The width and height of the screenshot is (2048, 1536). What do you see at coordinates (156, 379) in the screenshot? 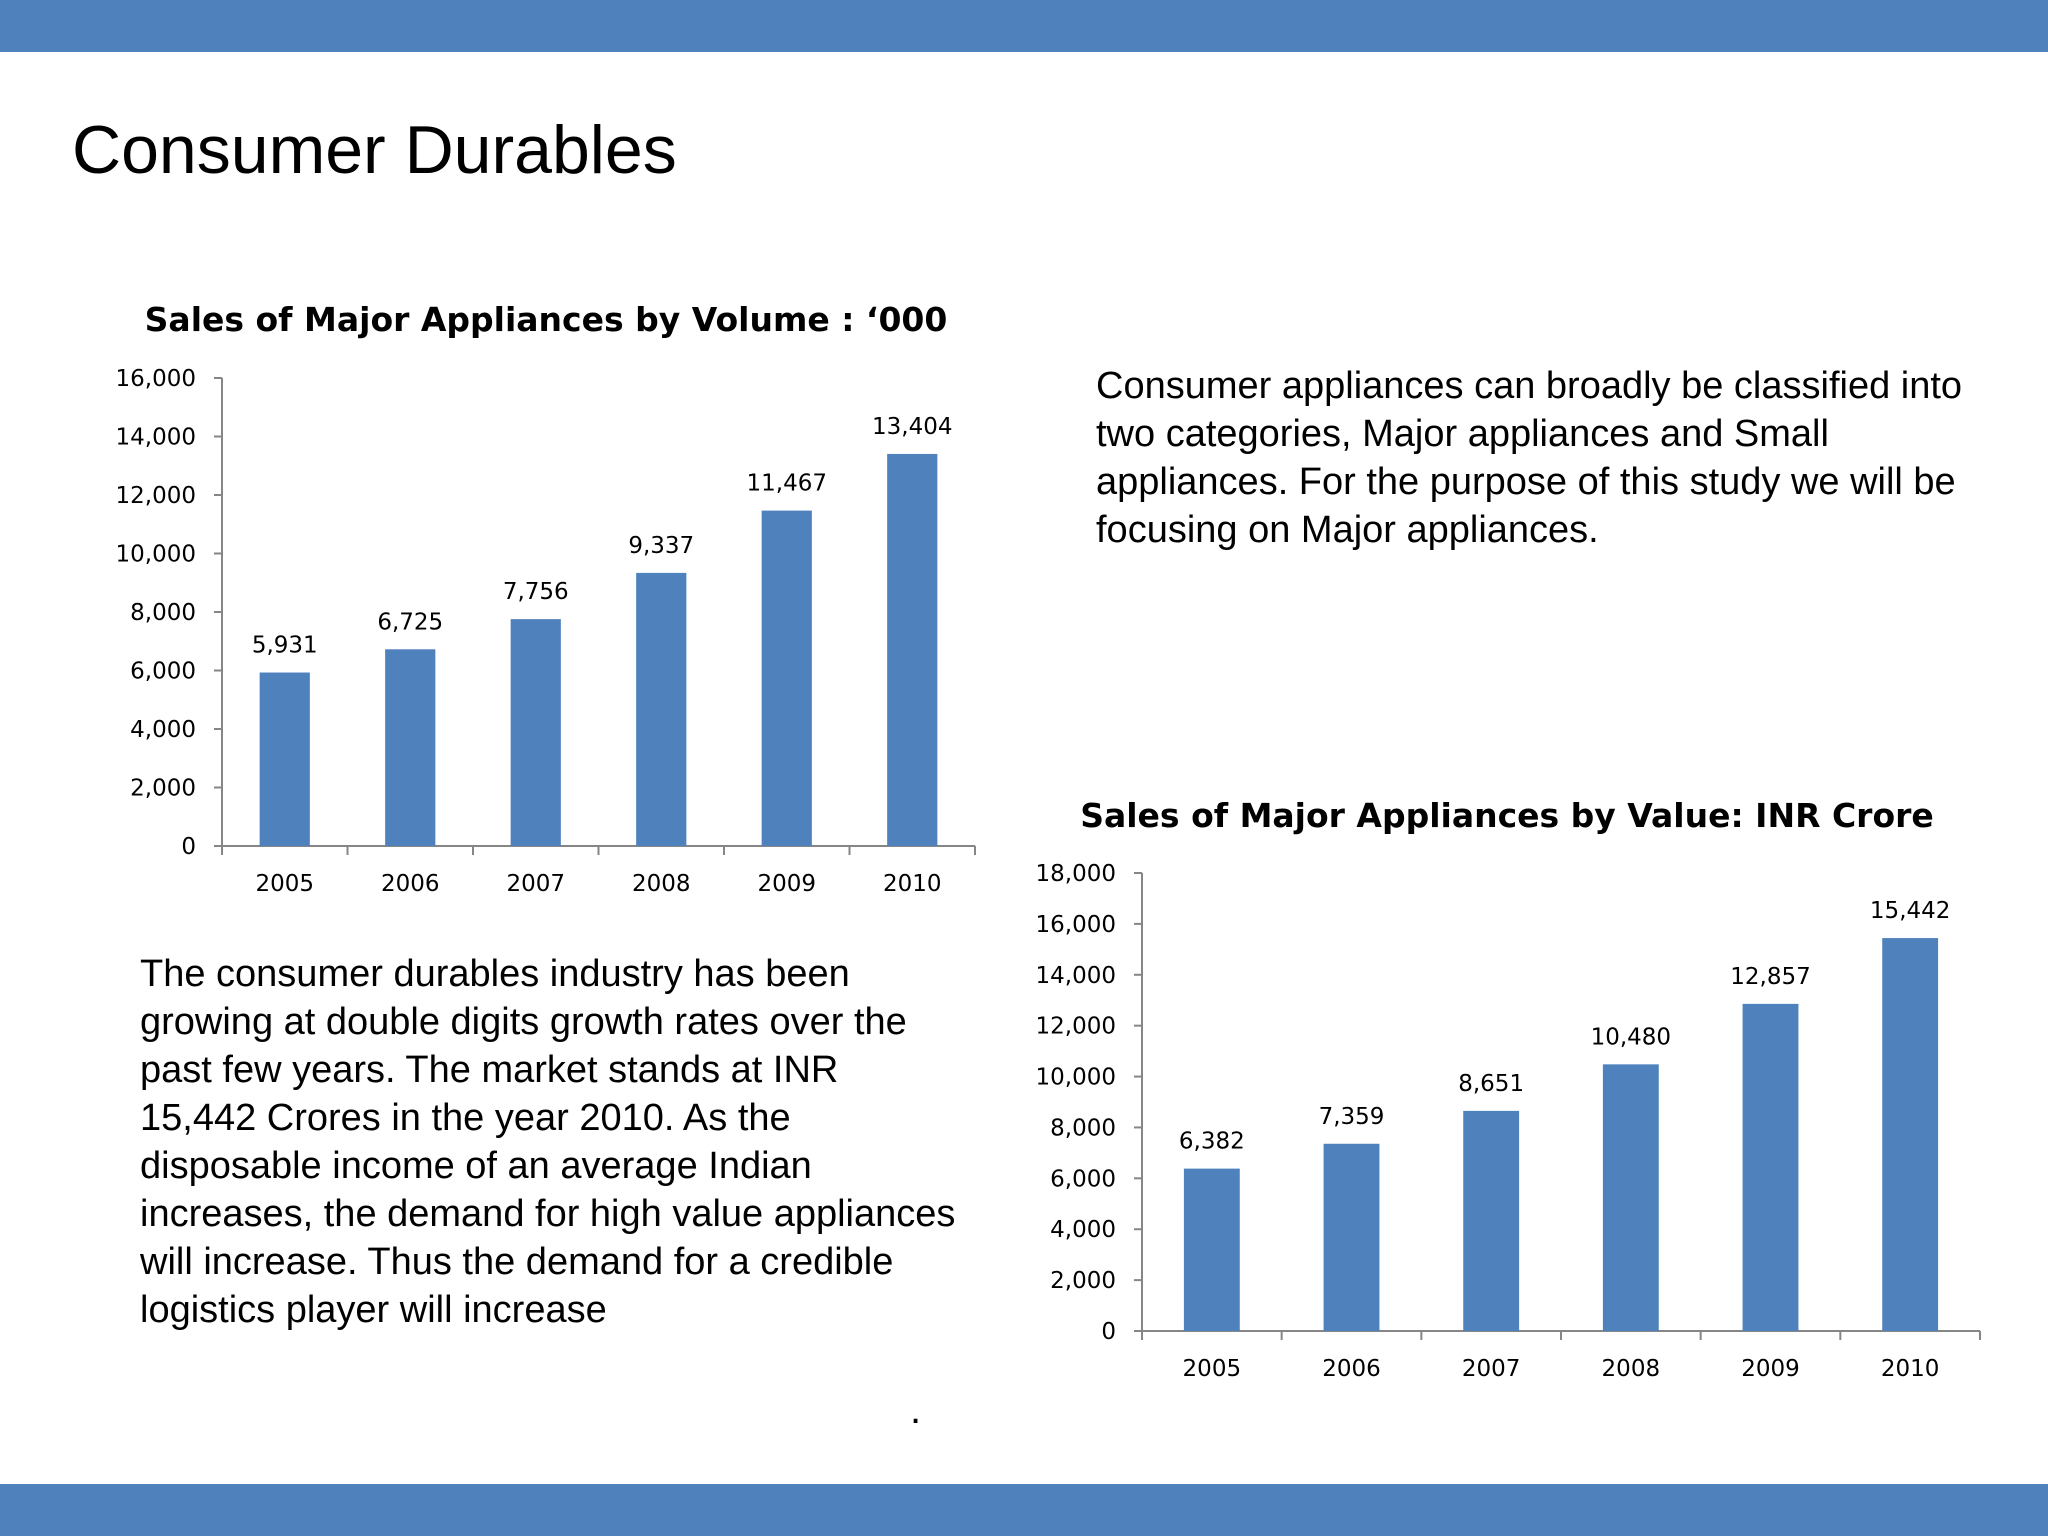
I see `volume-y-tick-label: 16,000` at bounding box center [156, 379].